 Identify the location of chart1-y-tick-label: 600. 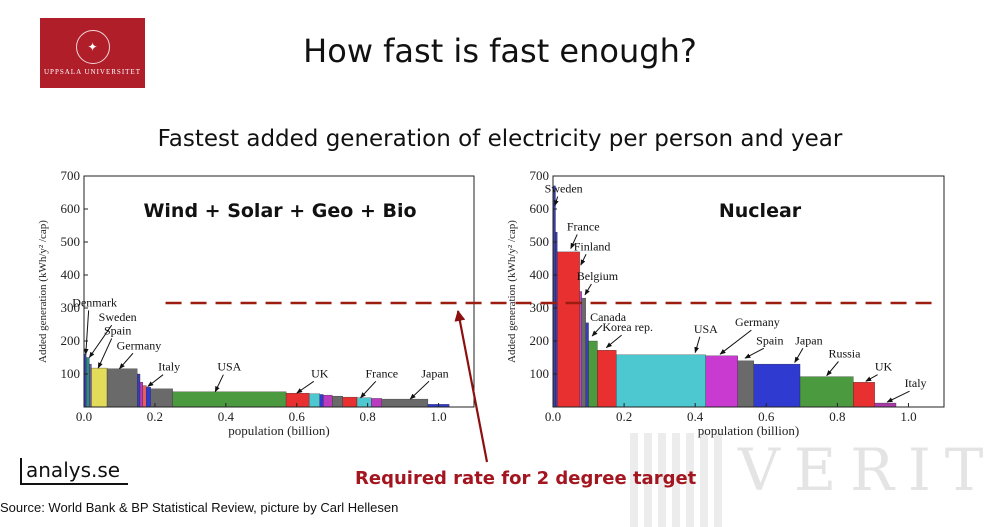
(71, 208).